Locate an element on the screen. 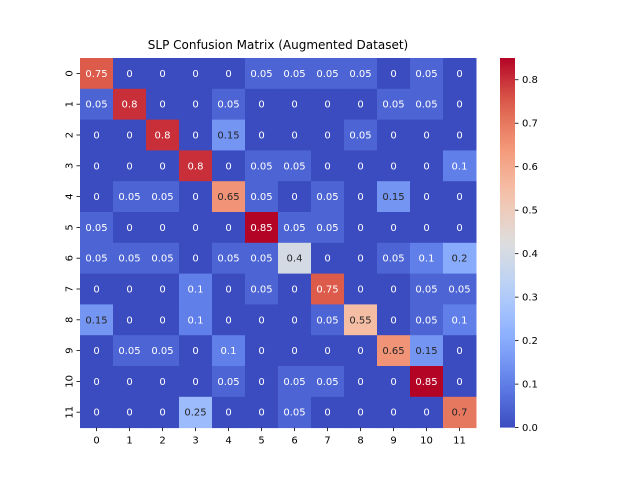 This screenshot has height=480, width=640. x-tick-label: 3 is located at coordinates (195, 441).